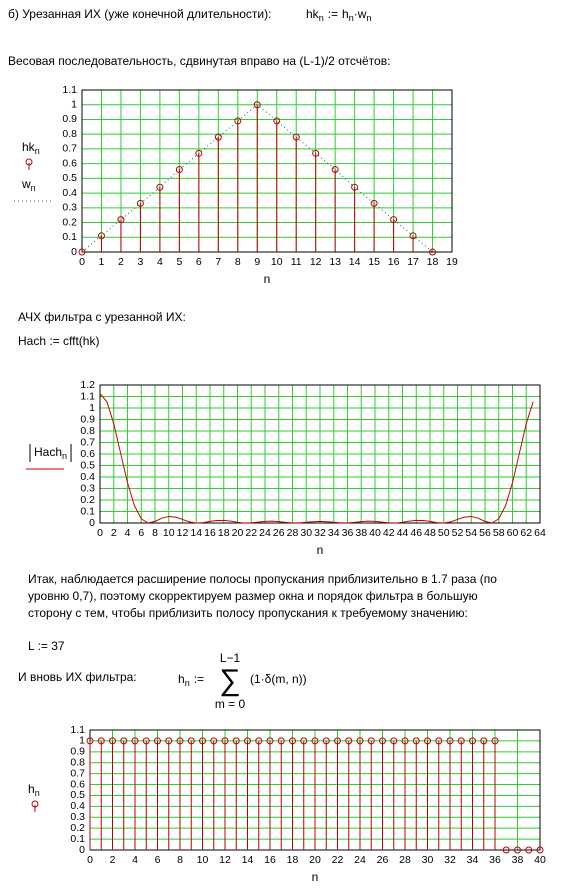  What do you see at coordinates (87, 396) in the screenshot?
I see `y-tick-label: 1.1` at bounding box center [87, 396].